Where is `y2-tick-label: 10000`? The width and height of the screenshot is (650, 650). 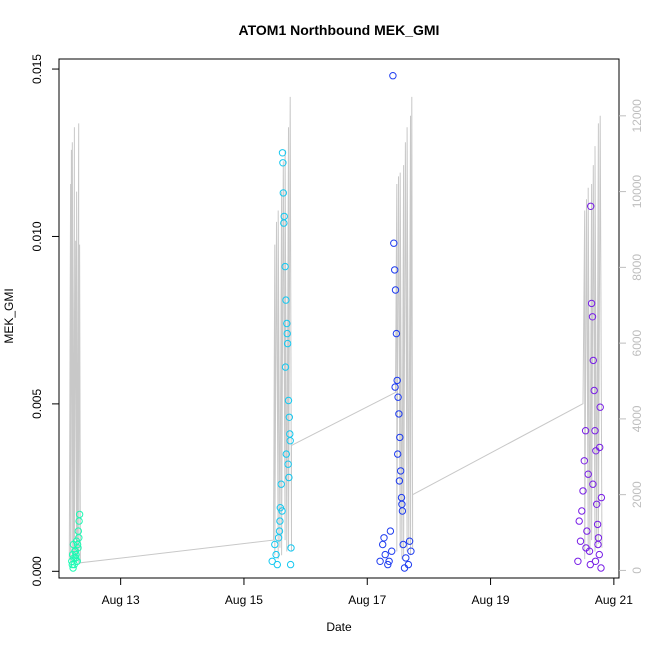
y2-tick-label: 10000 is located at coordinates (637, 192).